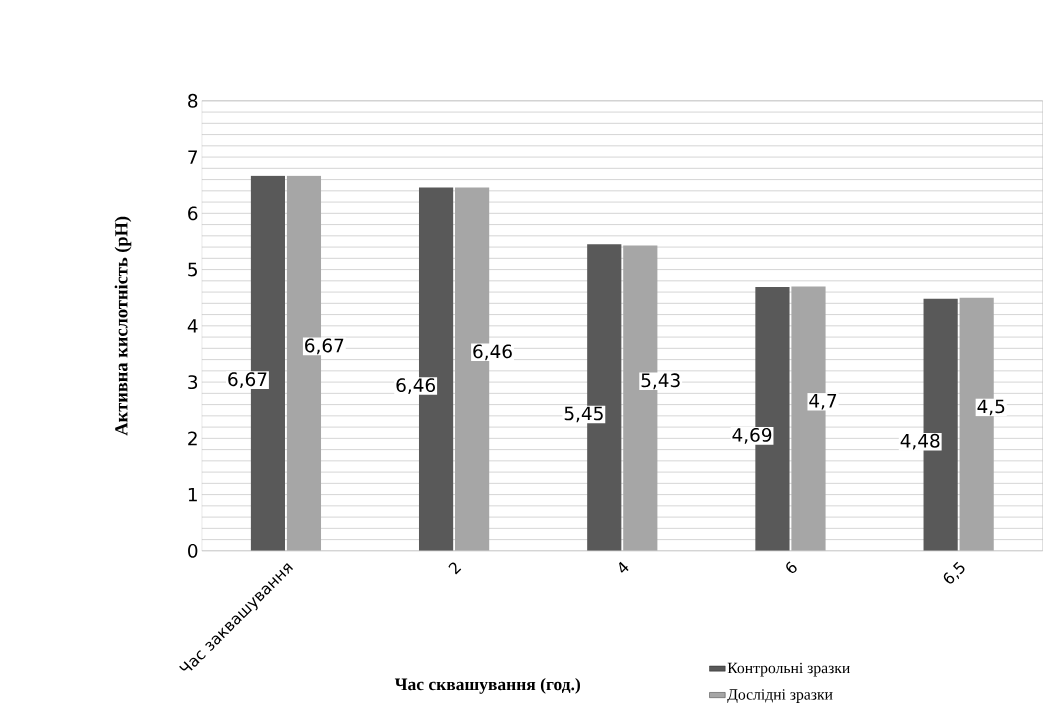 This screenshot has height=705, width=1043. I want to click on data-label: 5,45, so click(583, 414).